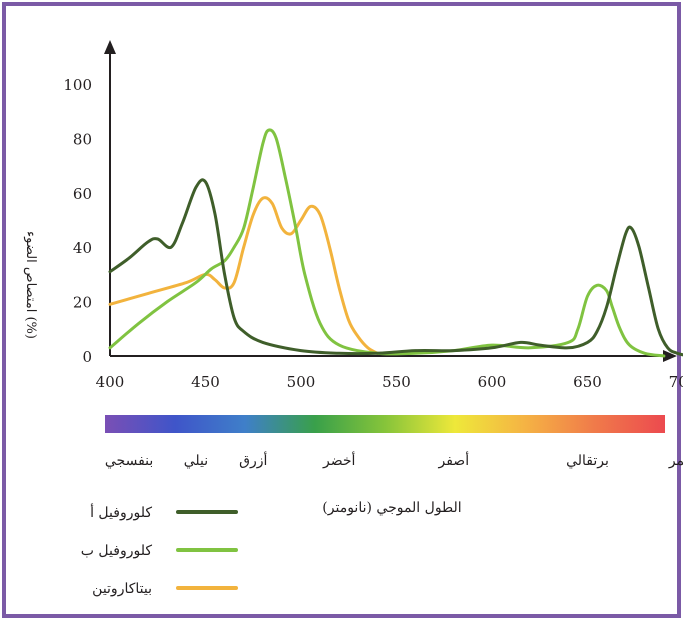 This screenshot has width=683, height=620. I want to click on x-tick-label: 550, so click(396, 382).